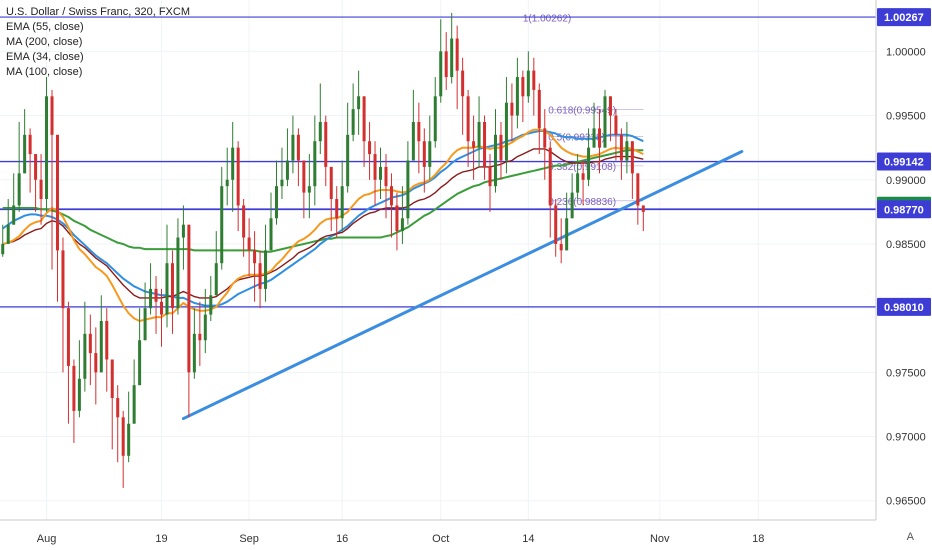 The width and height of the screenshot is (932, 550). Describe the element at coordinates (582, 202) in the screenshot. I see `fib-level-label: 0.236(0.98836)` at that location.